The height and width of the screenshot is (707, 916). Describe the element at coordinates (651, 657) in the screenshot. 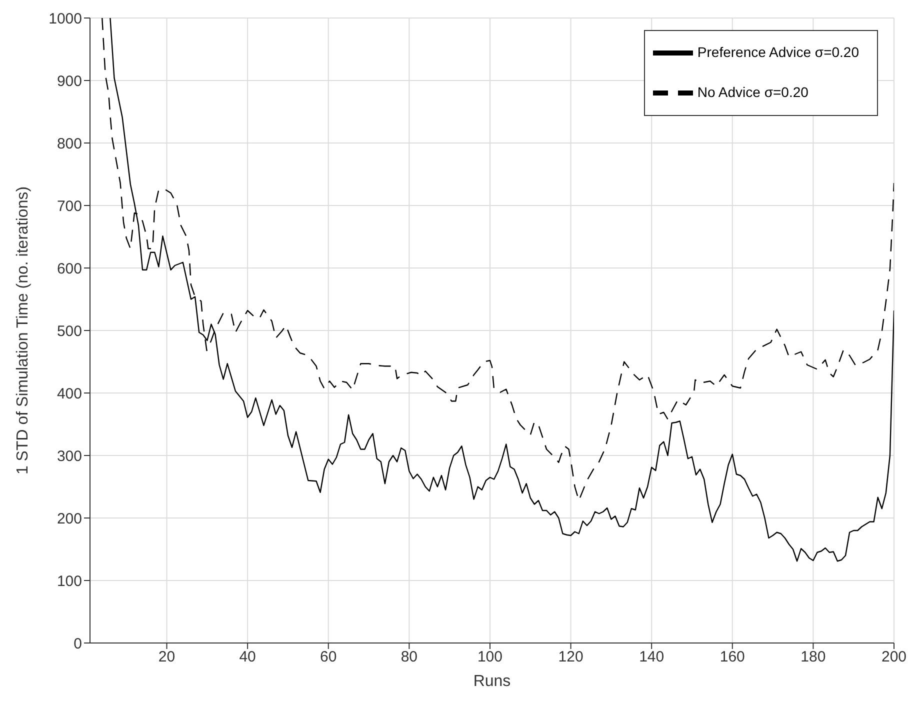

I see `x-tick-label: 140` at that location.